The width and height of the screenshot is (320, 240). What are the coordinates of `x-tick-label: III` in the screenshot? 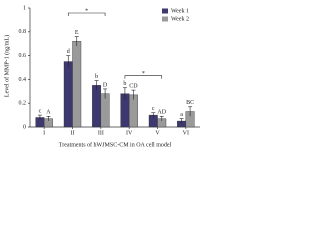 It's located at (101, 133).